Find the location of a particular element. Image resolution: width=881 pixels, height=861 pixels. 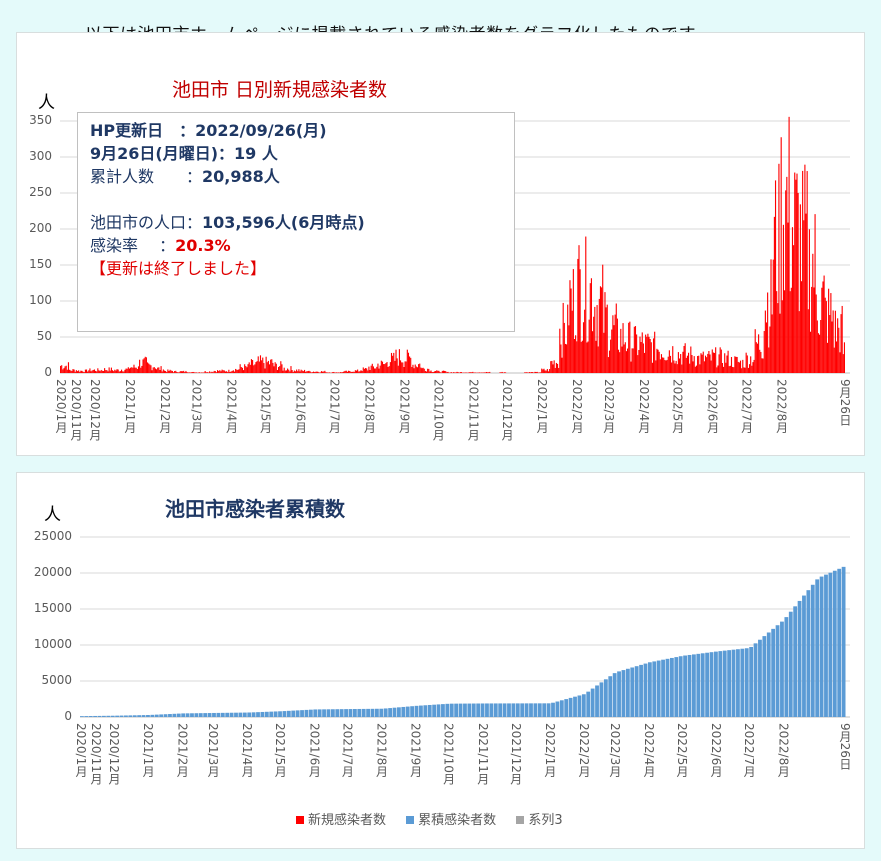

x-tick-label: 2021/2月 is located at coordinates (164, 406).